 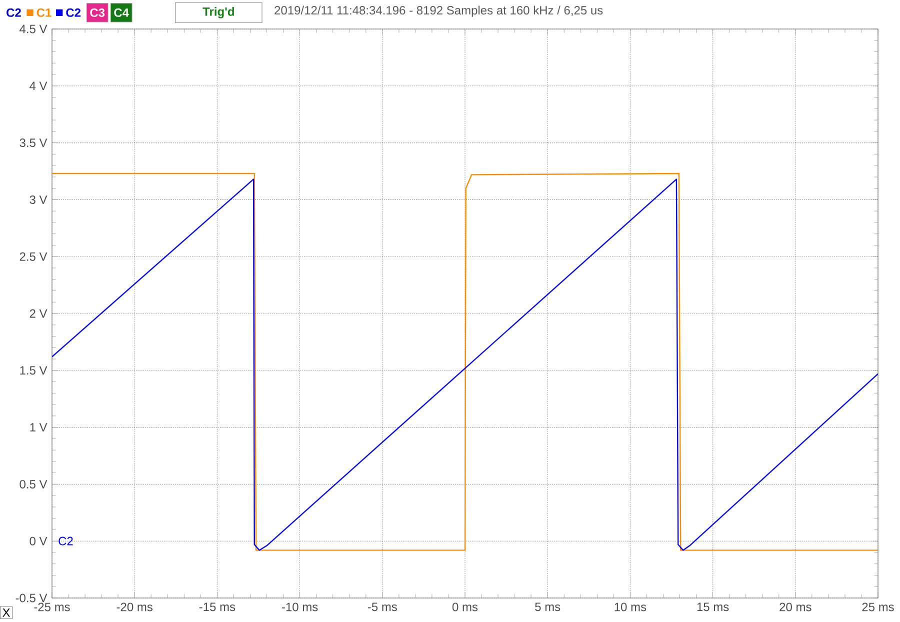 I want to click on annotation: C2, so click(x=65, y=541).